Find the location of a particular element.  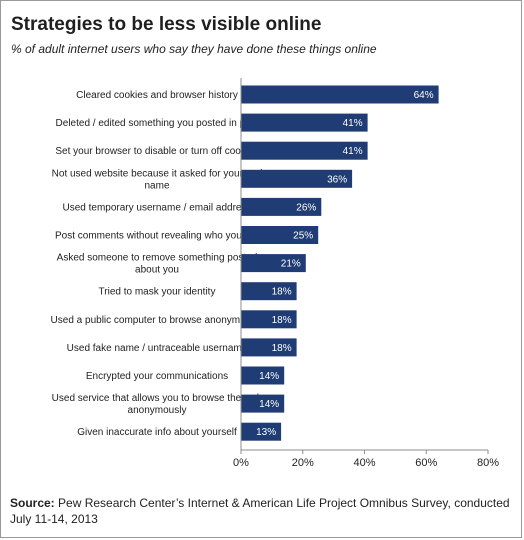

x-tick-label: 40% is located at coordinates (364, 463).